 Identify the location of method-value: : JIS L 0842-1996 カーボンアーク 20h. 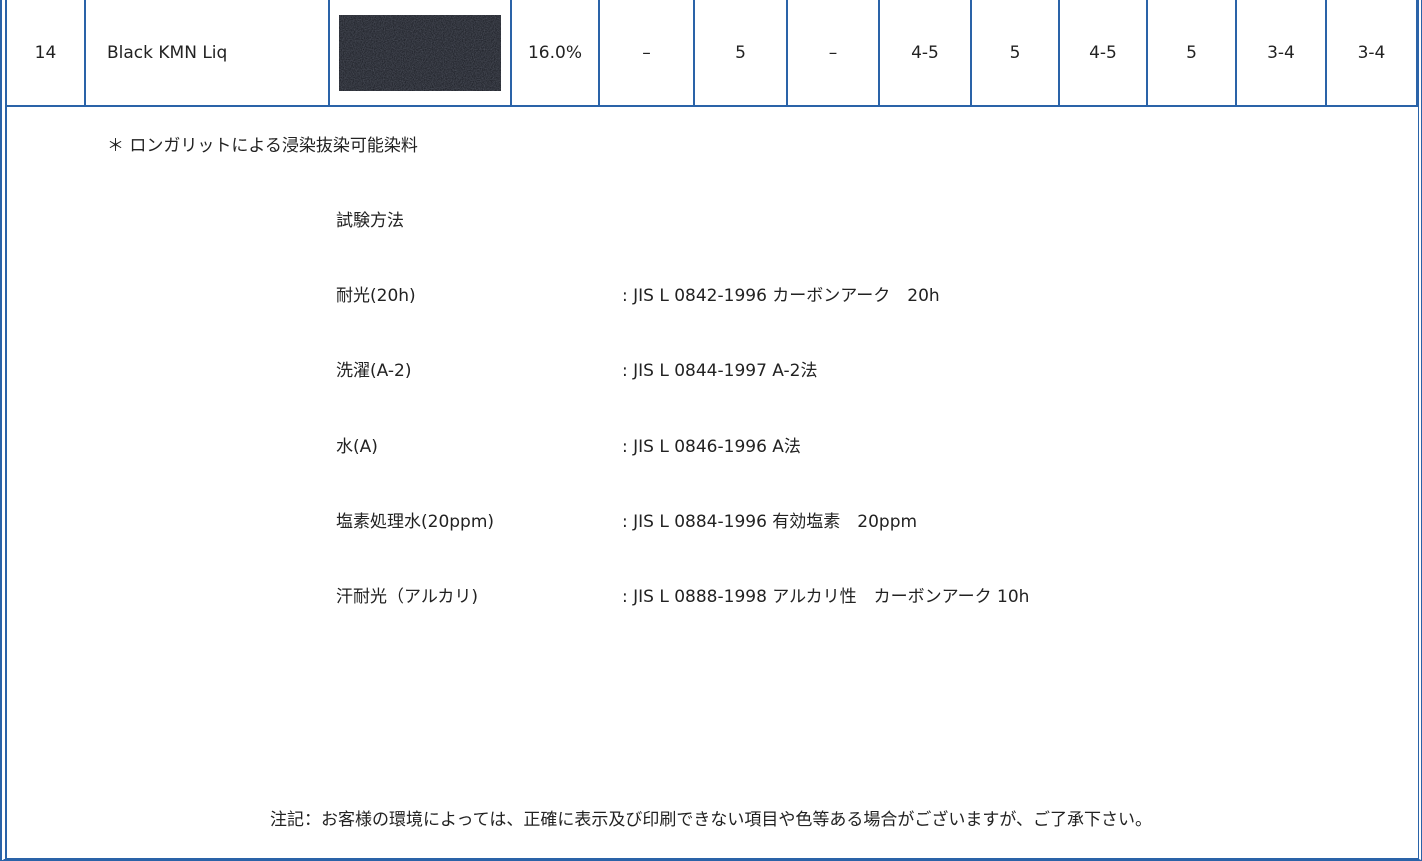
(781, 296).